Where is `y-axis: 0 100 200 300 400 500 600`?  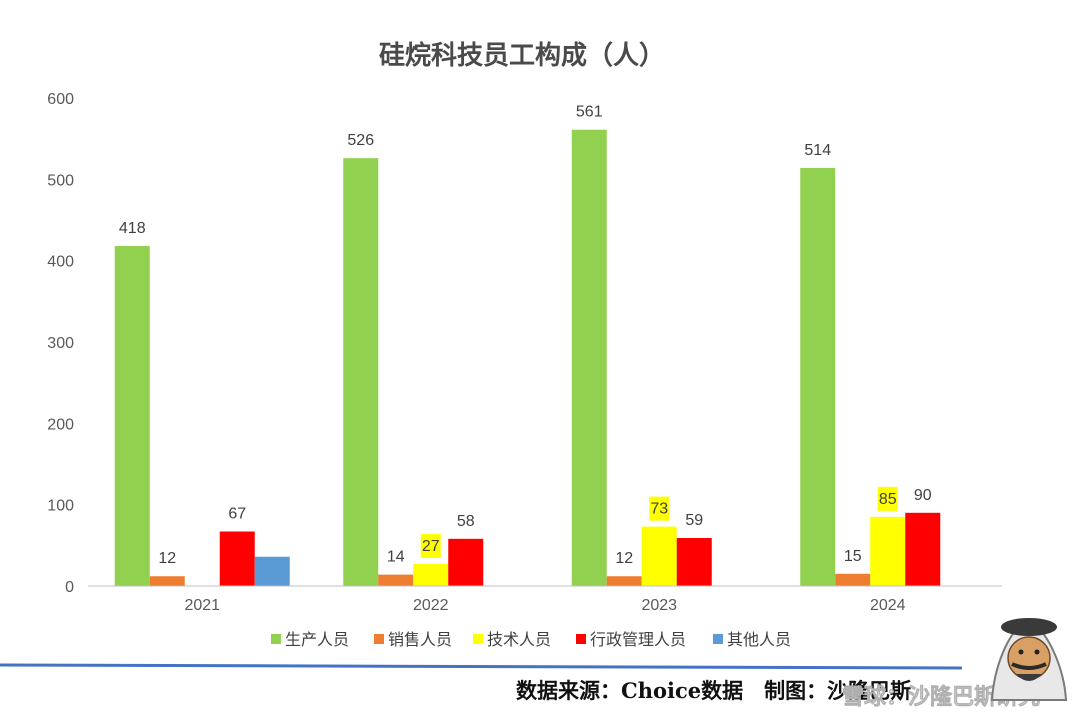
y-axis: 0 100 200 300 400 500 600 is located at coordinates (60, 343).